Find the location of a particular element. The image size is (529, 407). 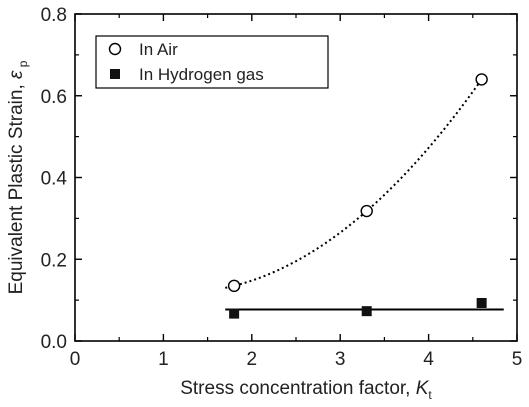

y-tick-label: 0.6 is located at coordinates (54, 97).